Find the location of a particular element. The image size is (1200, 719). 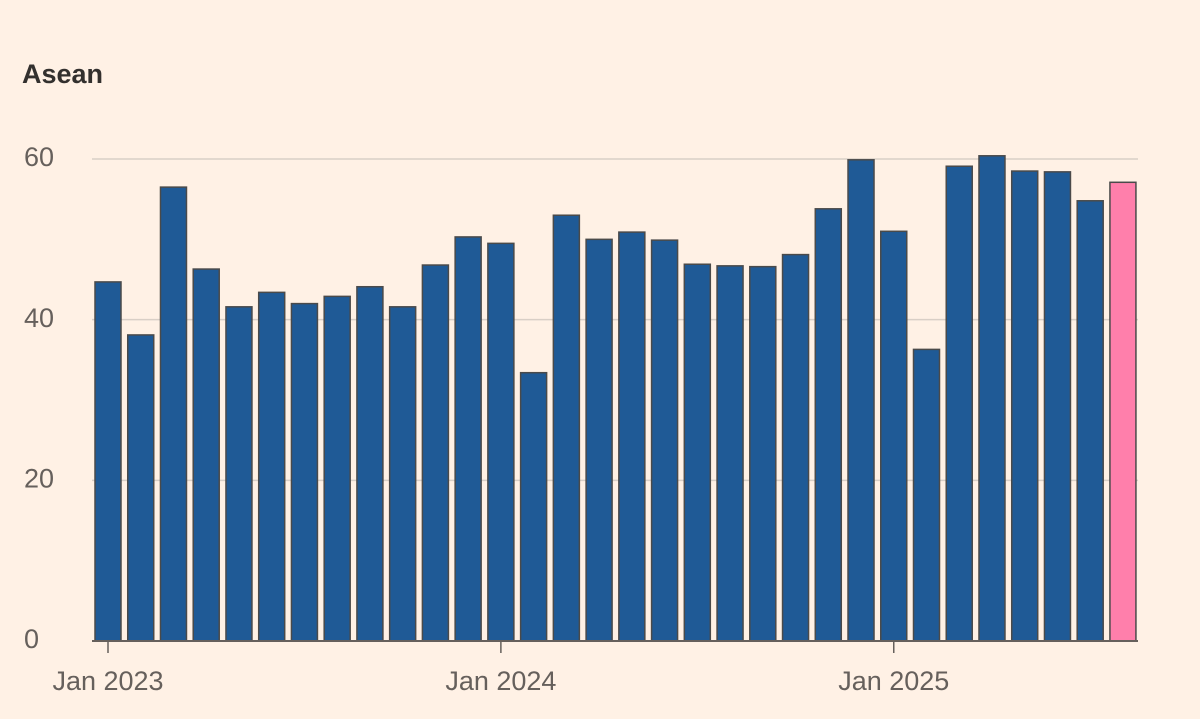

x-tick-label: Jan 2025 is located at coordinates (893, 681).